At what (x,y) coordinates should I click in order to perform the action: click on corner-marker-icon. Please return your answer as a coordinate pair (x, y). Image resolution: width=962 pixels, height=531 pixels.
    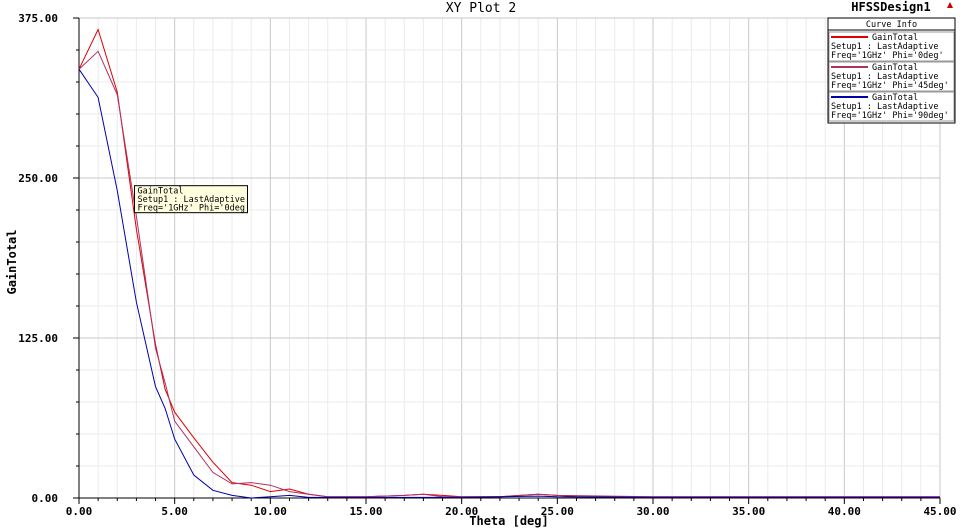
    Looking at the image, I should click on (950, 5).